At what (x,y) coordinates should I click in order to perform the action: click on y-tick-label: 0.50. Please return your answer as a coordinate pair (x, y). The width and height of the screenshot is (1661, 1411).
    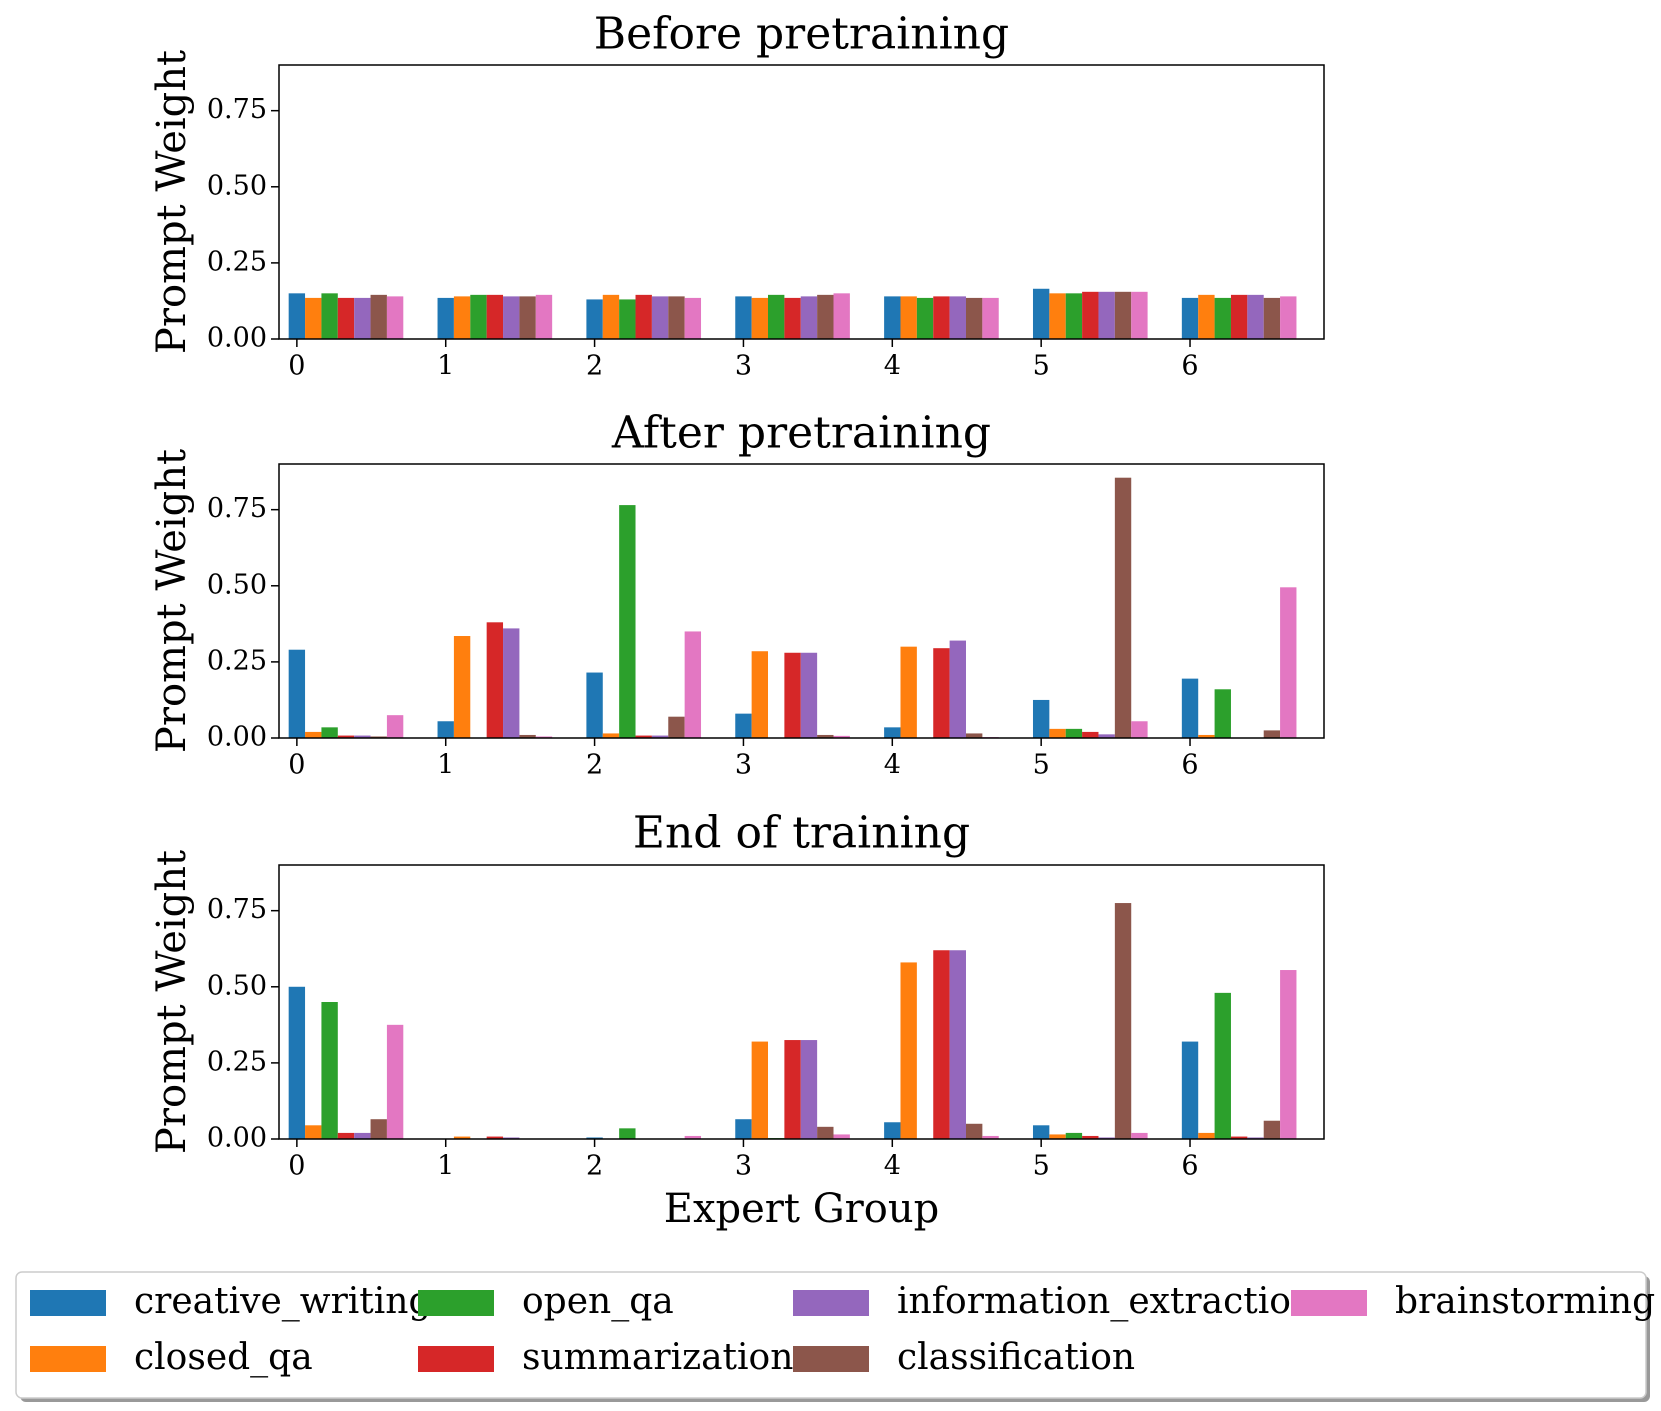
    Looking at the image, I should click on (237, 584).